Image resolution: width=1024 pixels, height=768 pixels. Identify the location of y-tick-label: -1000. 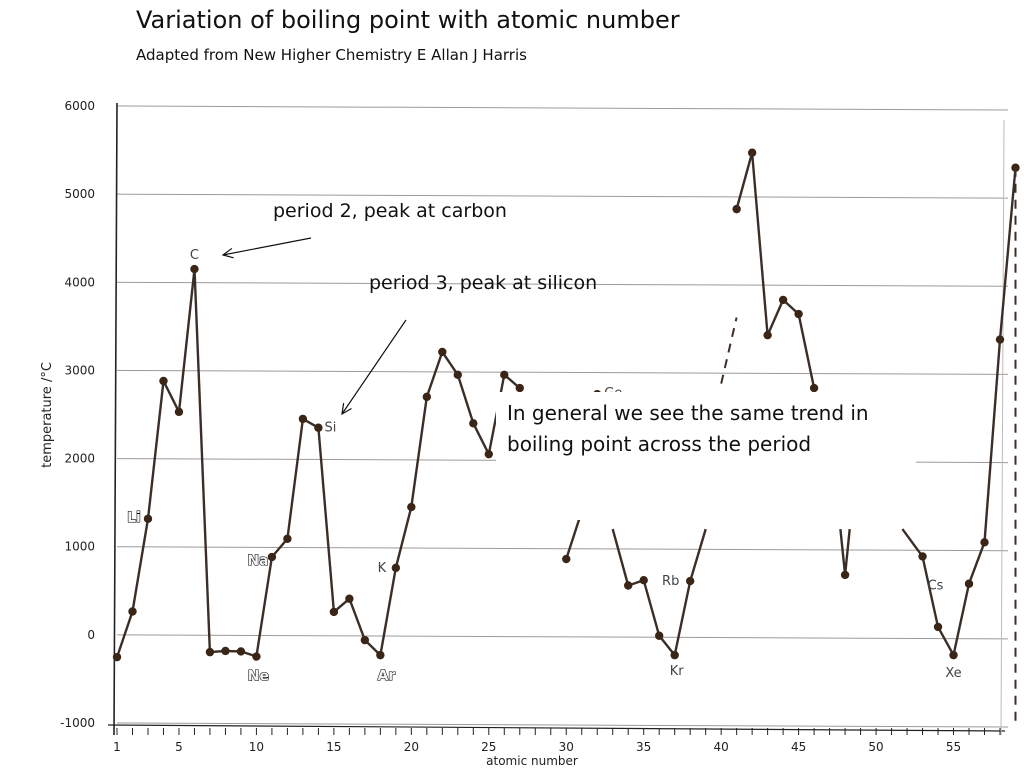
(77, 723).